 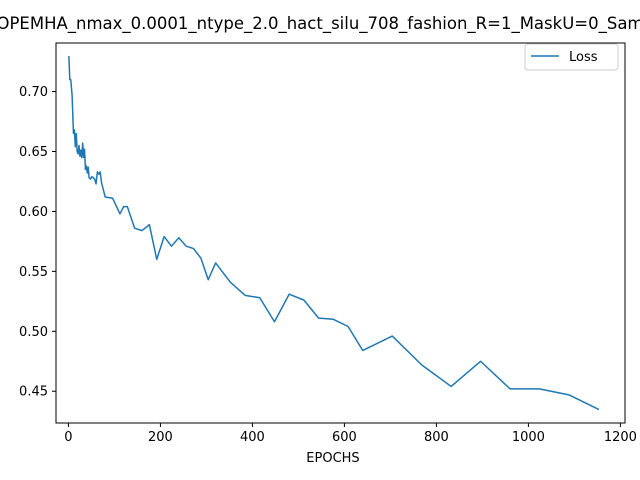 What do you see at coordinates (37, 242) in the screenshot?
I see `y-axis-ticks: 0.45 0.50 0.55 0.60 0.65 0.70` at bounding box center [37, 242].